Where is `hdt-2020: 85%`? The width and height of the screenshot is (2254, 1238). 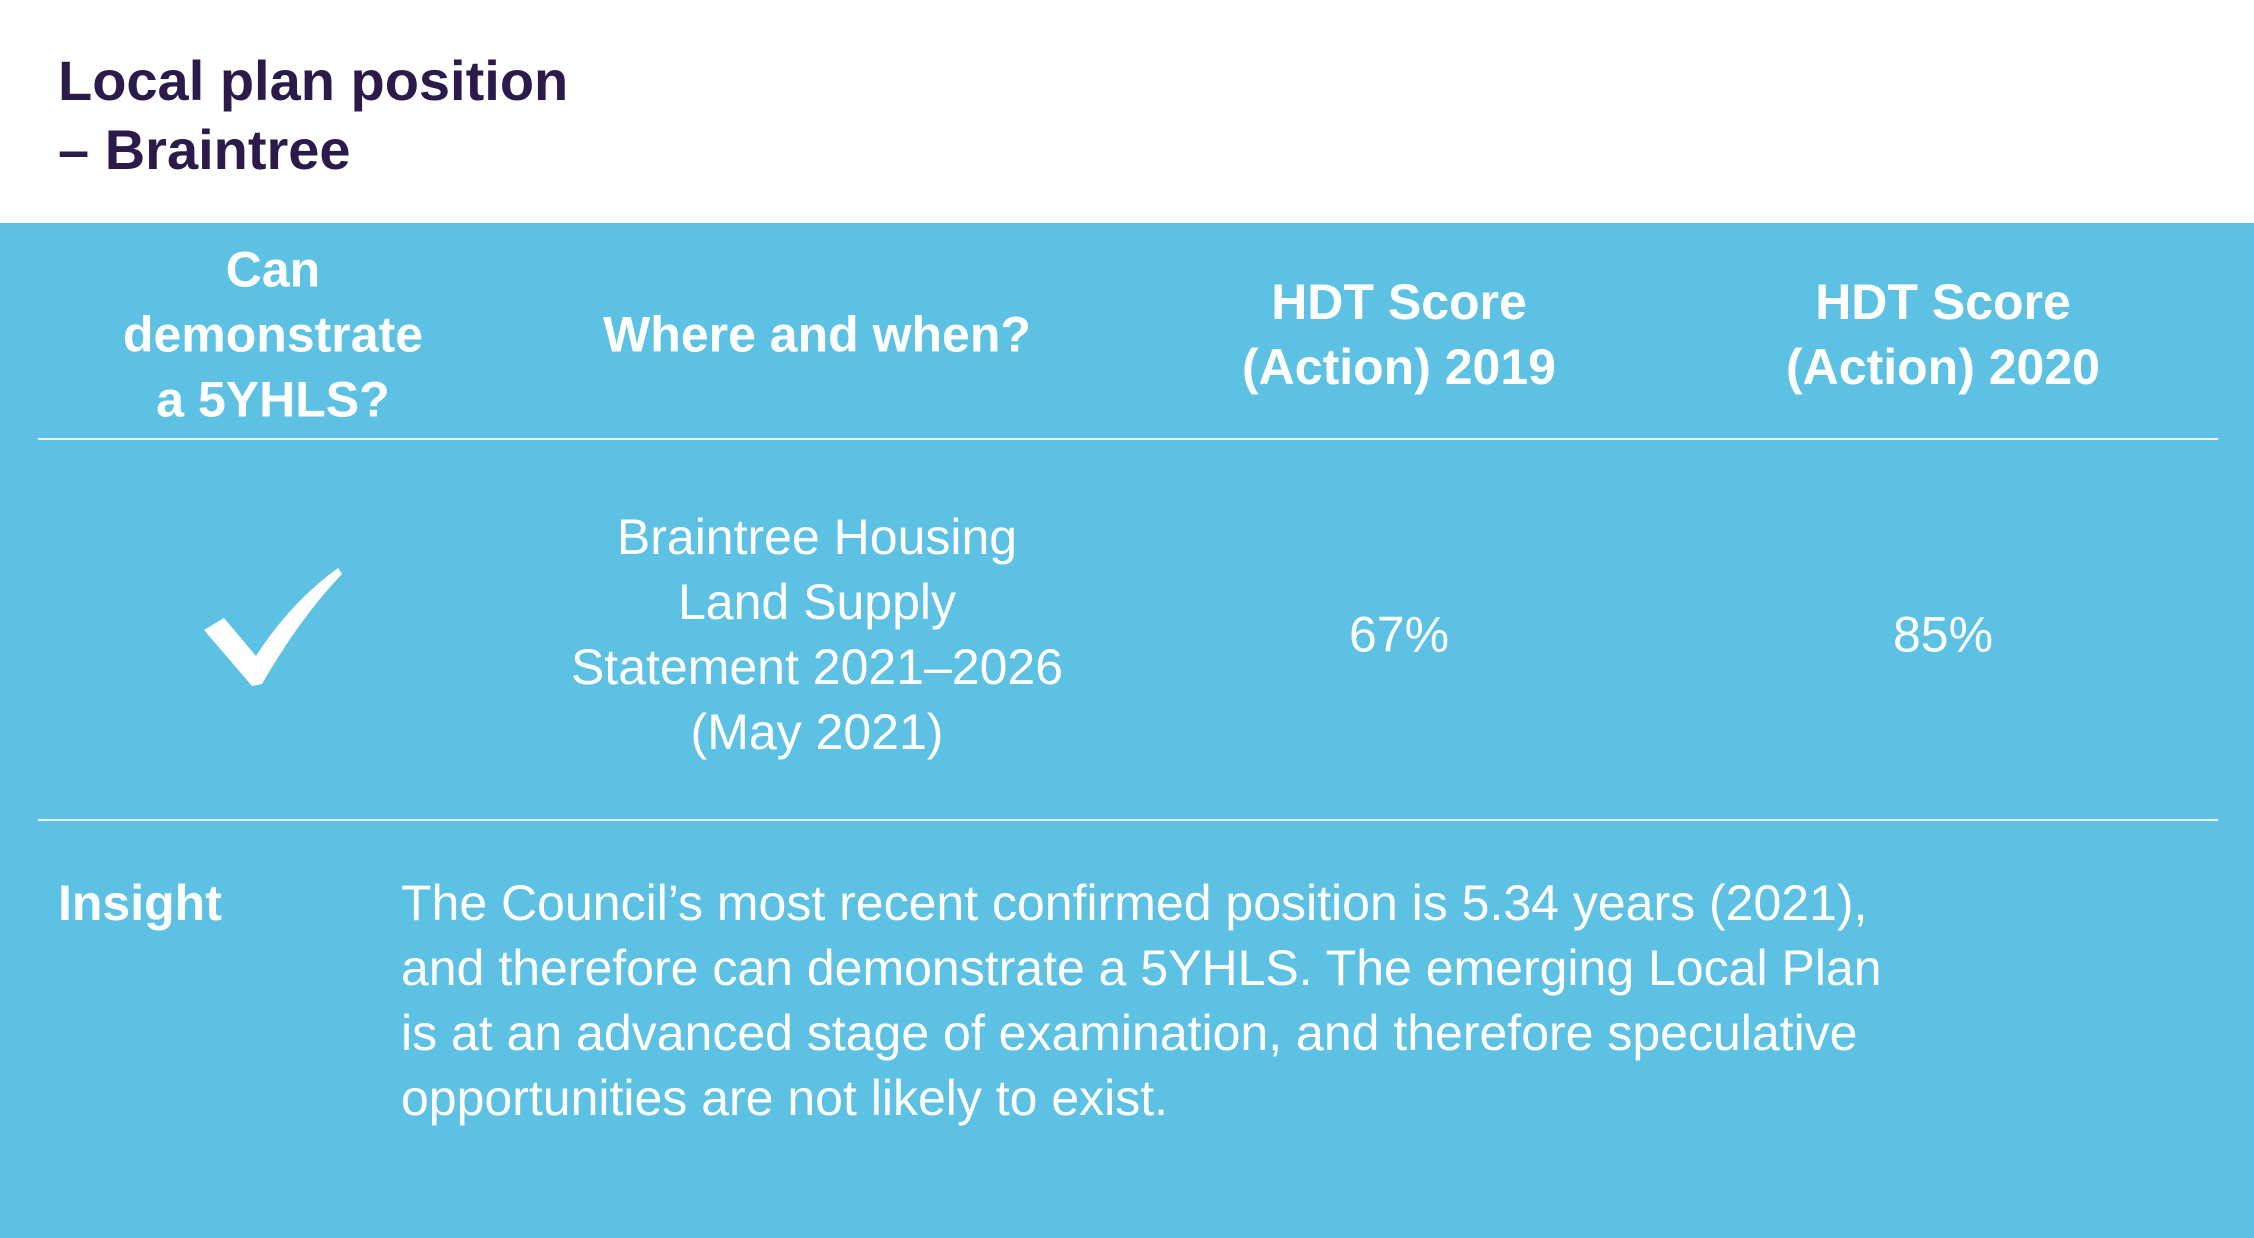 hdt-2020: 85% is located at coordinates (1943, 634).